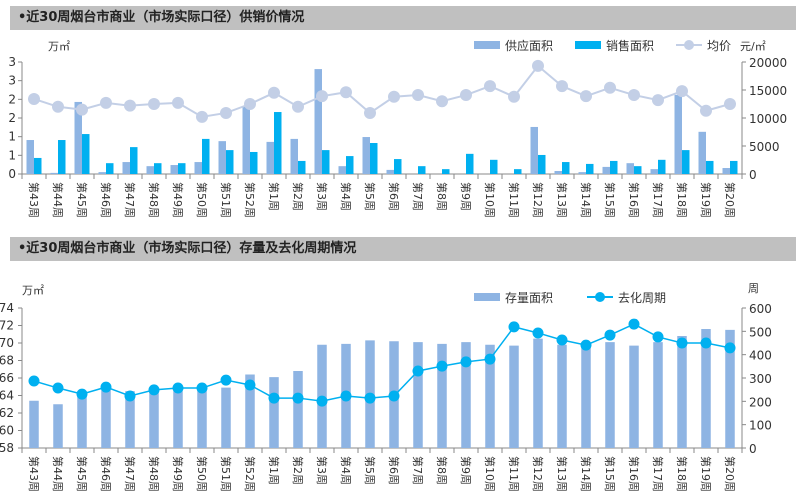 This screenshot has height=503, width=796. I want to click on left-axis-unit: 万㎡, so click(59, 46).